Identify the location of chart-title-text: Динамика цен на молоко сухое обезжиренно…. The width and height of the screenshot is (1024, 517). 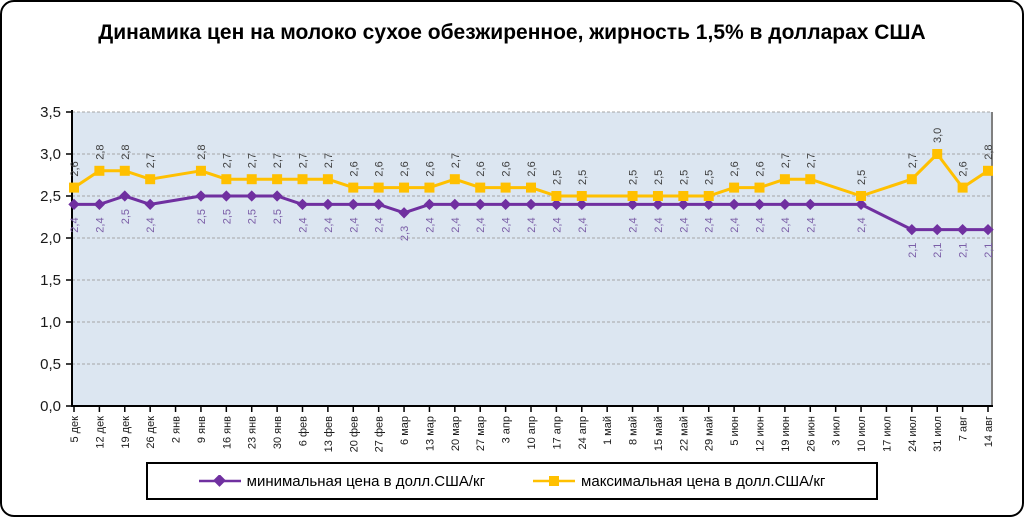
(512, 32).